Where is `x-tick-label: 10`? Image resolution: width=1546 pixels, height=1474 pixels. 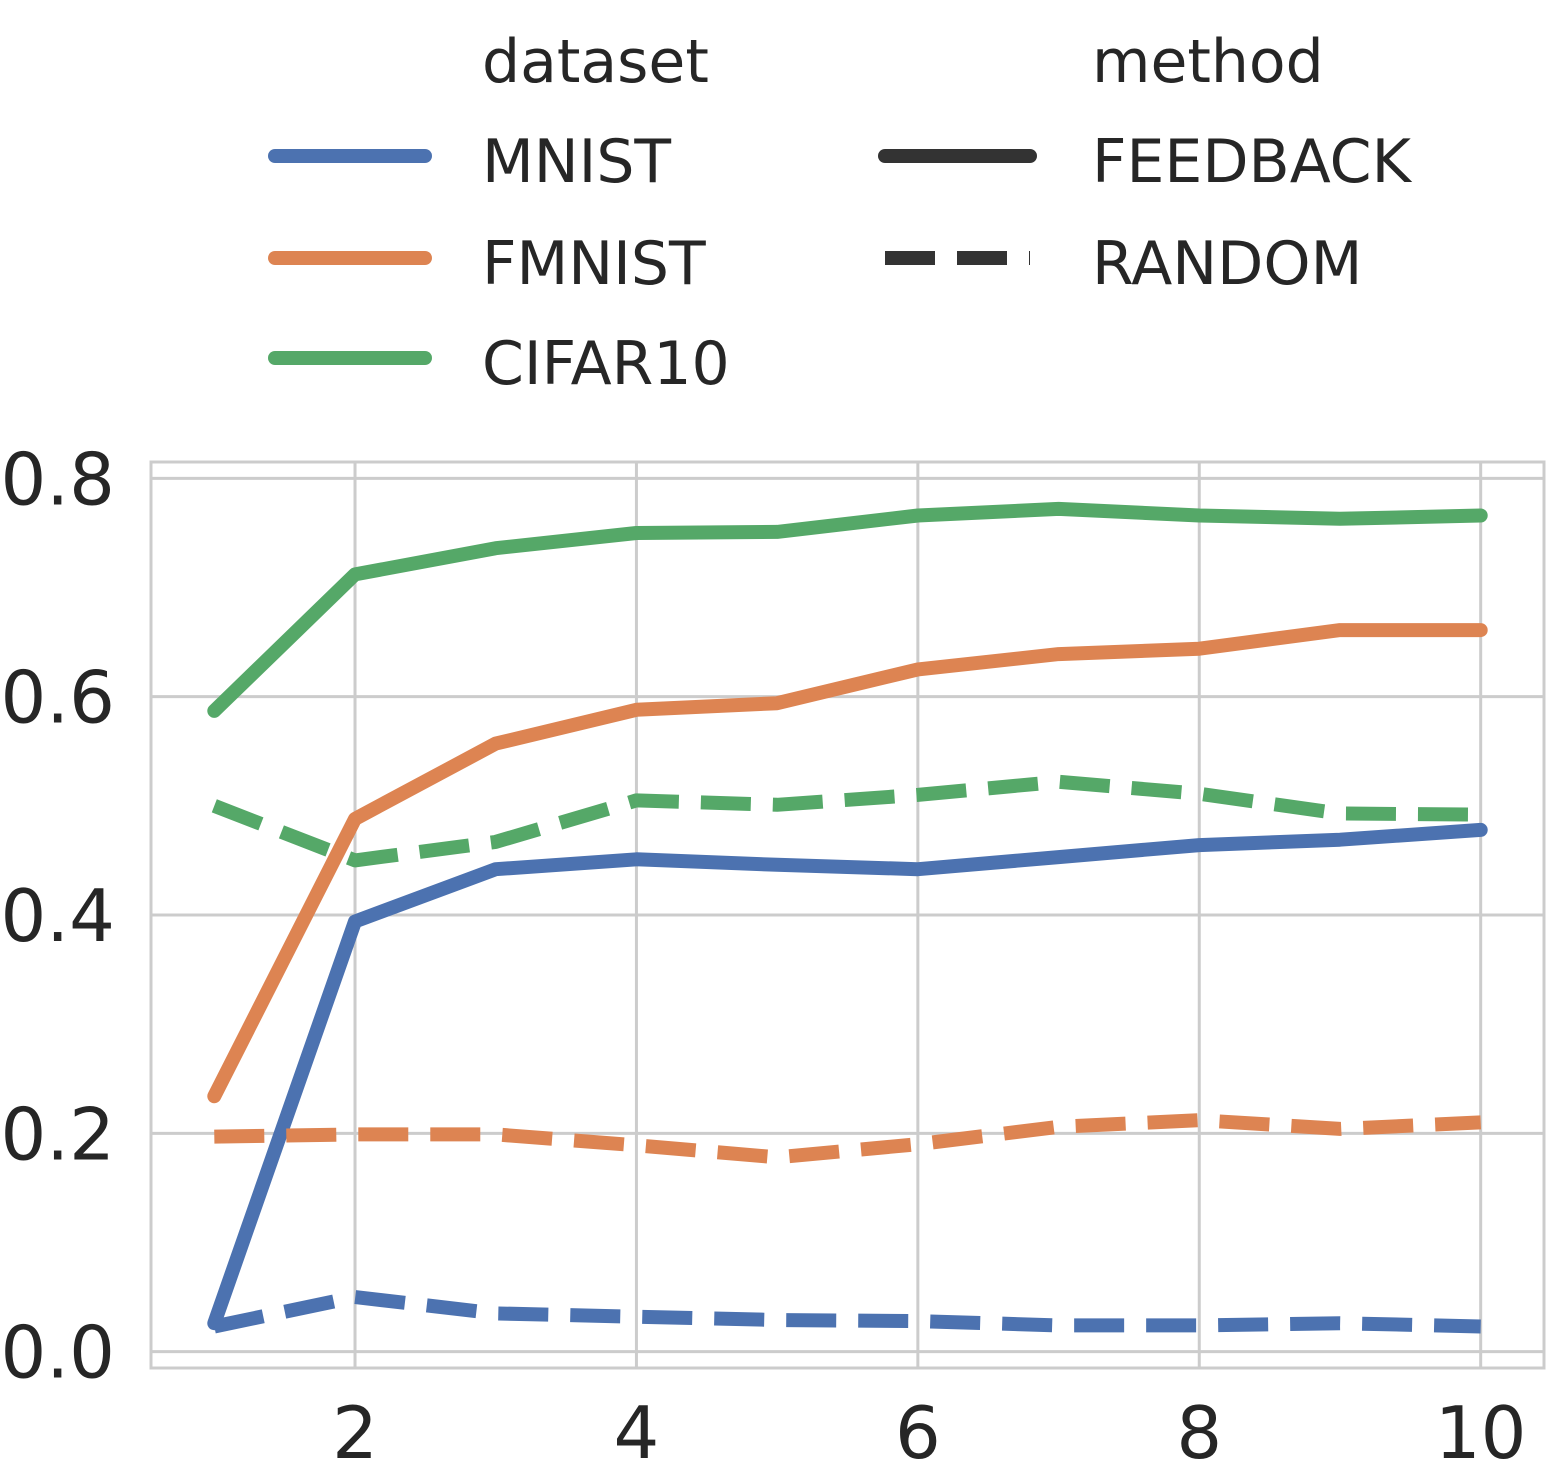
x-tick-label: 10 is located at coordinates (1481, 1432).